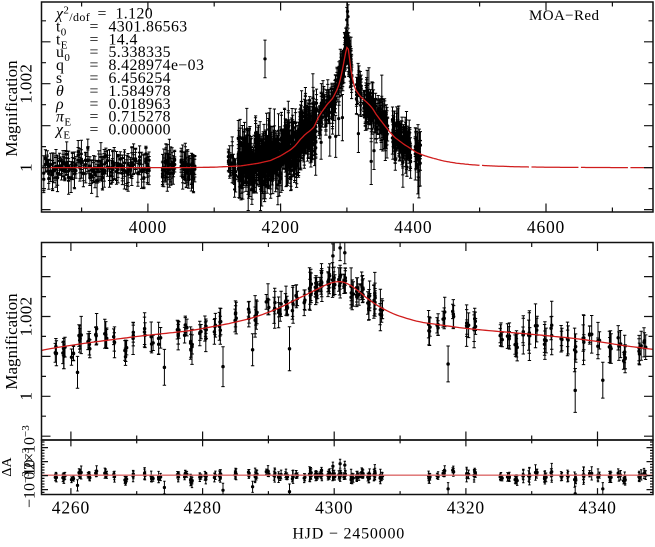 The image size is (655, 547). Describe the element at coordinates (72, 15) in the screenshot. I see `svg-text: χ2/dof` at that location.